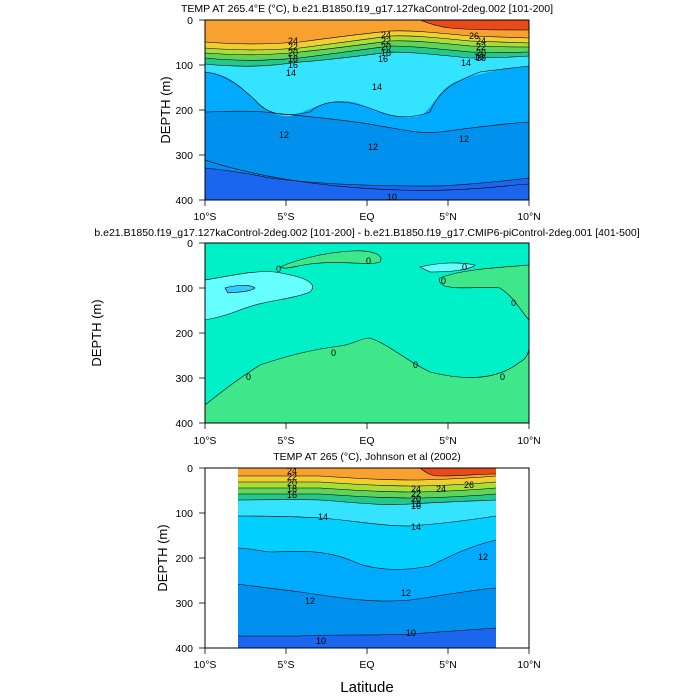 Image resolution: width=700 pixels, height=700 pixels. I want to click on panel-2-ylabel: DEPTH (m), so click(96, 332).